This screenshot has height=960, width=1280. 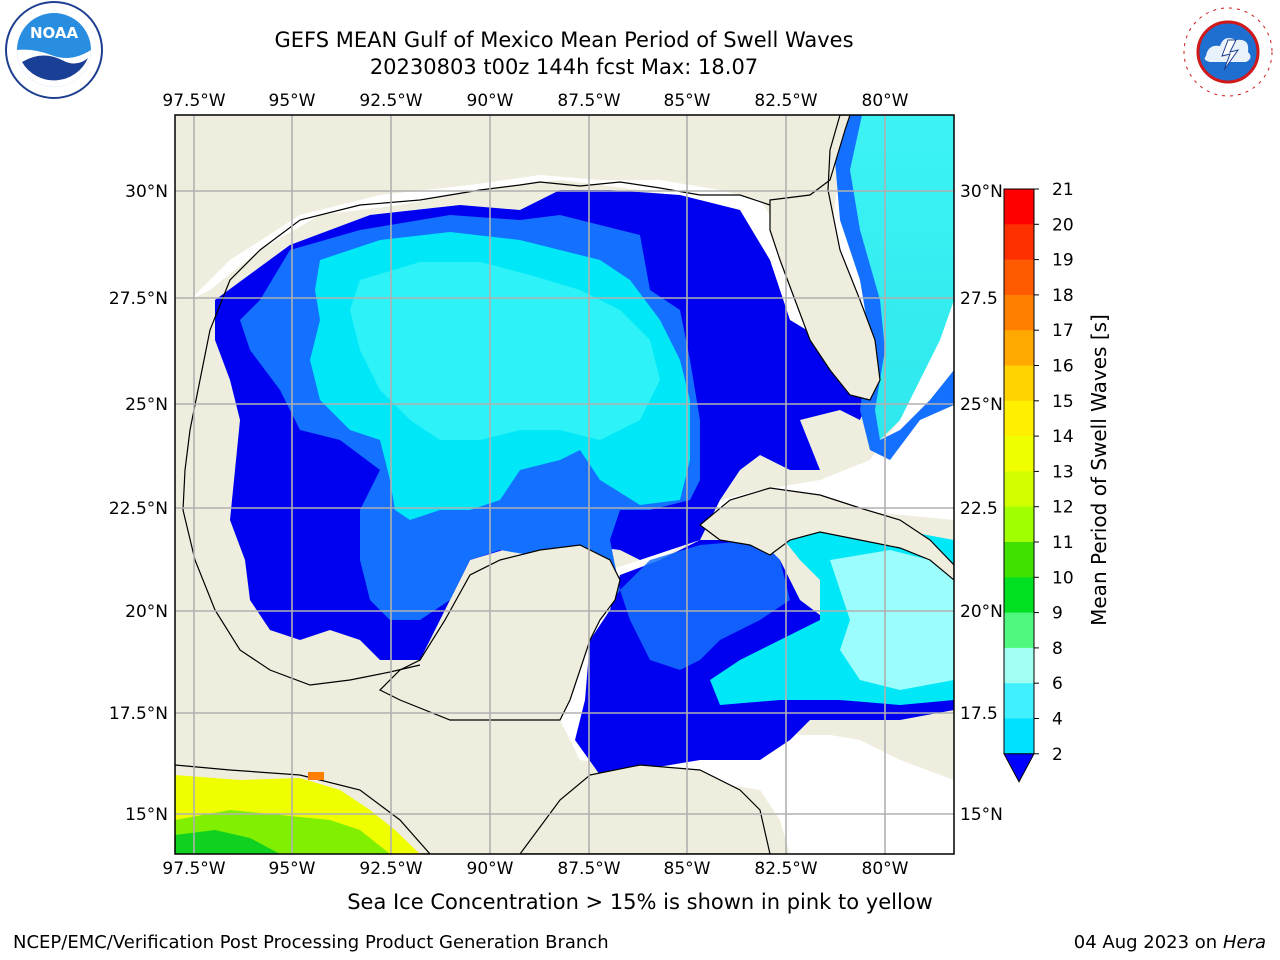 What do you see at coordinates (1063, 543) in the screenshot?
I see `colorbar-tick-label: 11` at bounding box center [1063, 543].